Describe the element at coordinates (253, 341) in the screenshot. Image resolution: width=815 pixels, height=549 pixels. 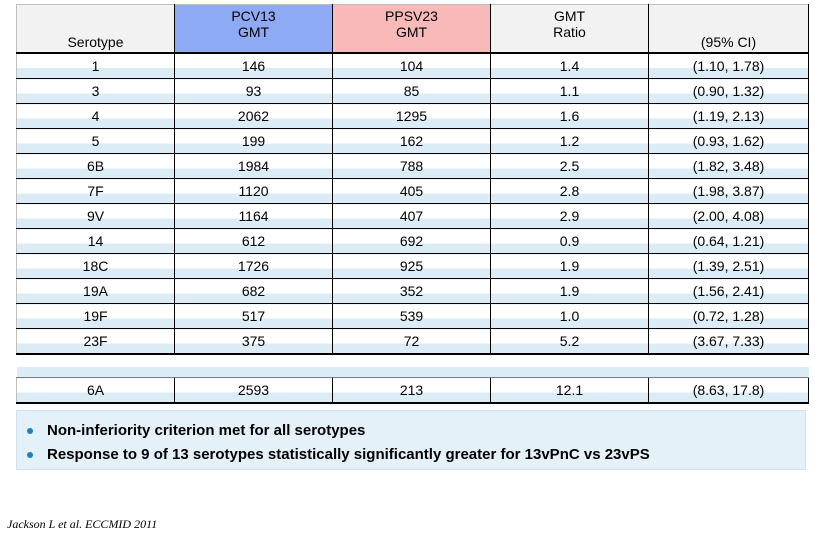
I see `cell-pcv13: 375` at that location.